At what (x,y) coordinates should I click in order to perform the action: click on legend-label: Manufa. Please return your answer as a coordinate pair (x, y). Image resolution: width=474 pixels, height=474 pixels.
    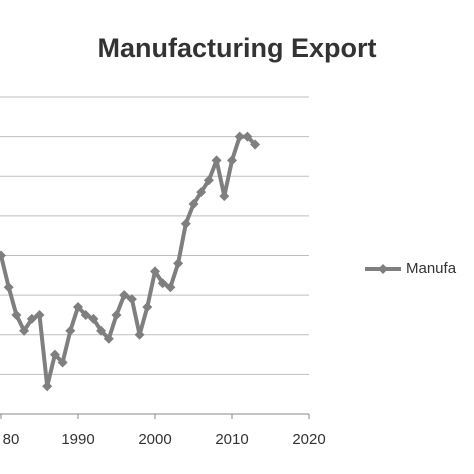
    Looking at the image, I should click on (431, 268).